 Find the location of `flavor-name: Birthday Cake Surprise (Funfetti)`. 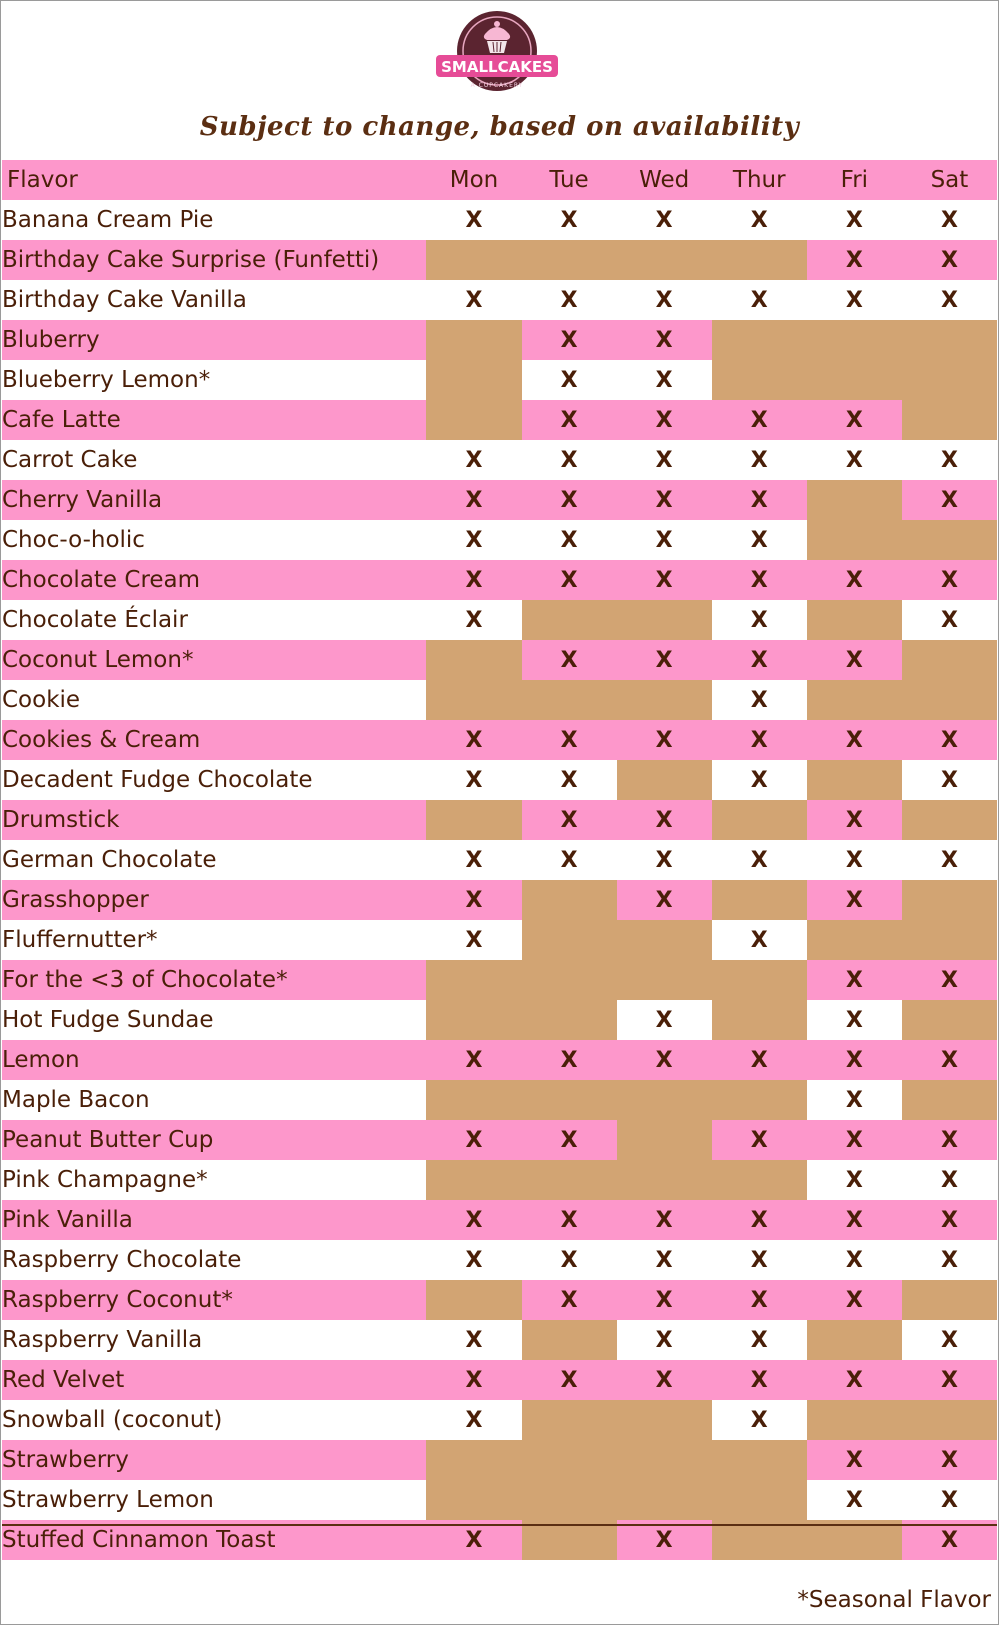

flavor-name: Birthday Cake Surprise (Funfetti) is located at coordinates (214, 260).